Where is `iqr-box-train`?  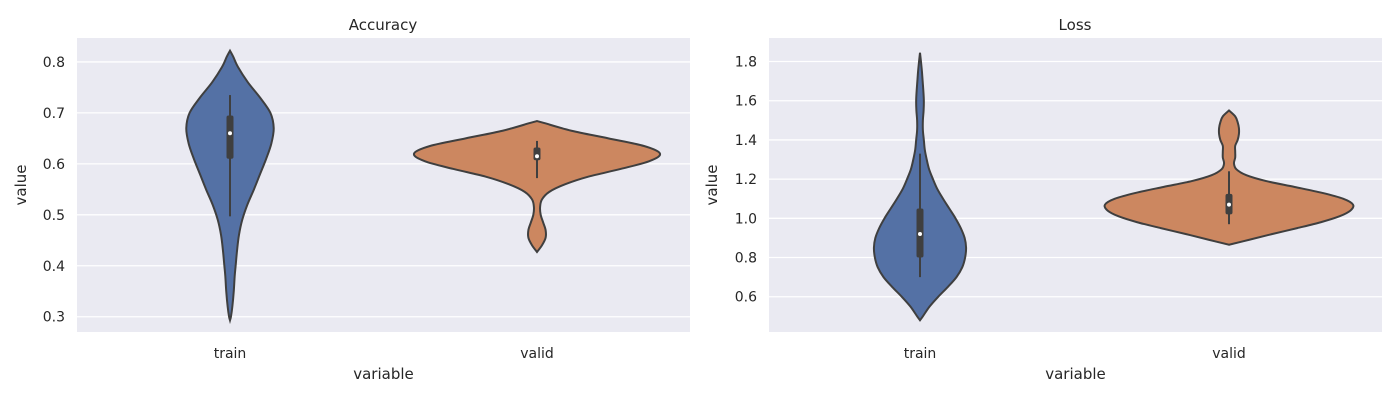 iqr-box-train is located at coordinates (230, 137).